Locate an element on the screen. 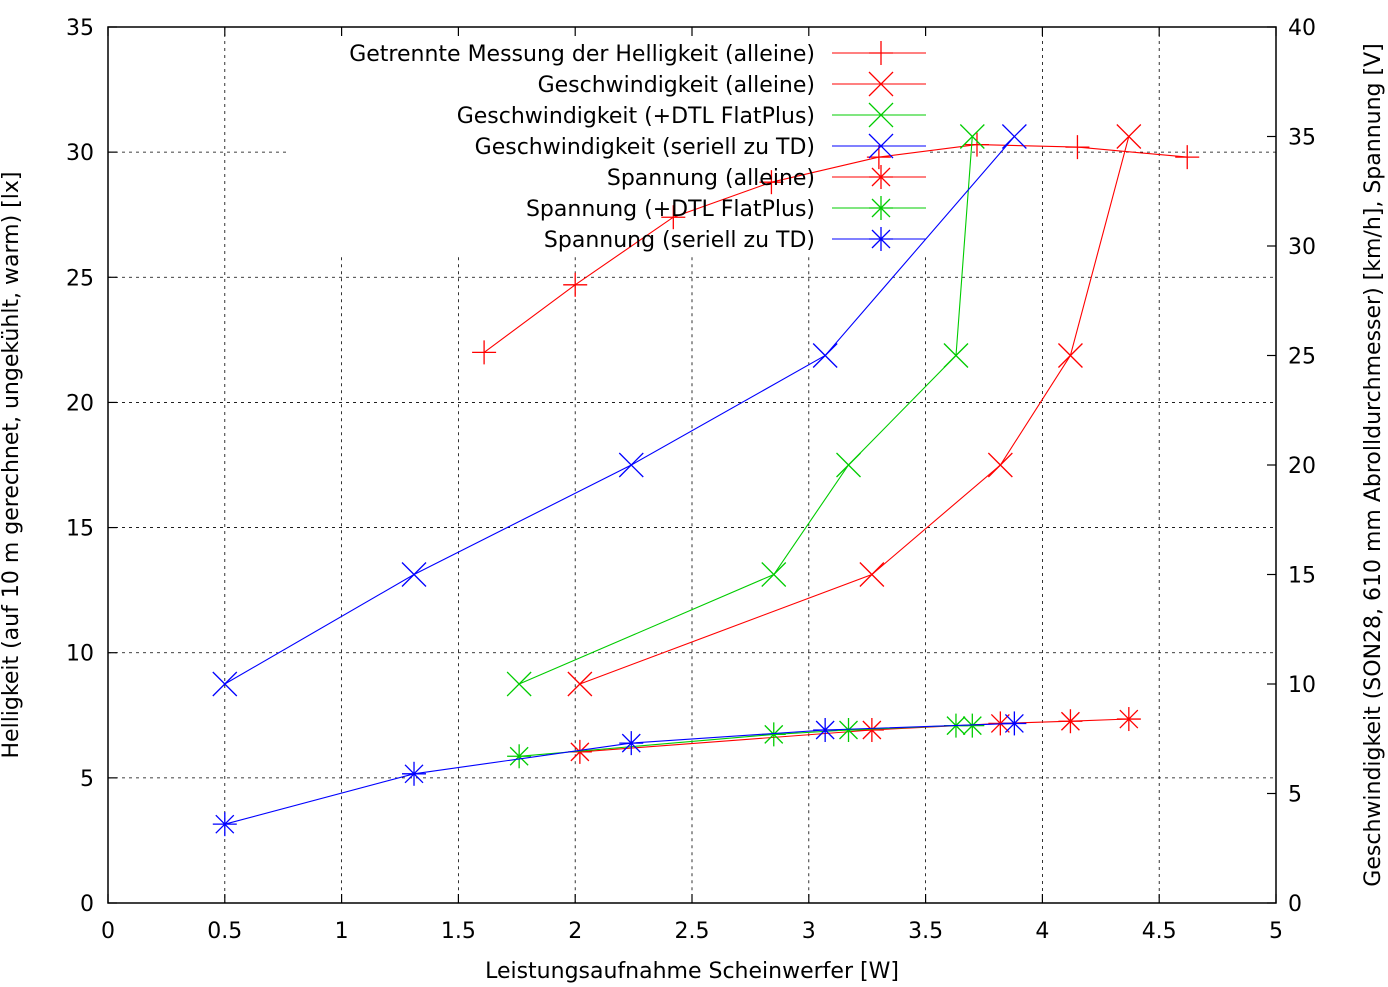  x-tick-label: 2.5 is located at coordinates (692, 931).